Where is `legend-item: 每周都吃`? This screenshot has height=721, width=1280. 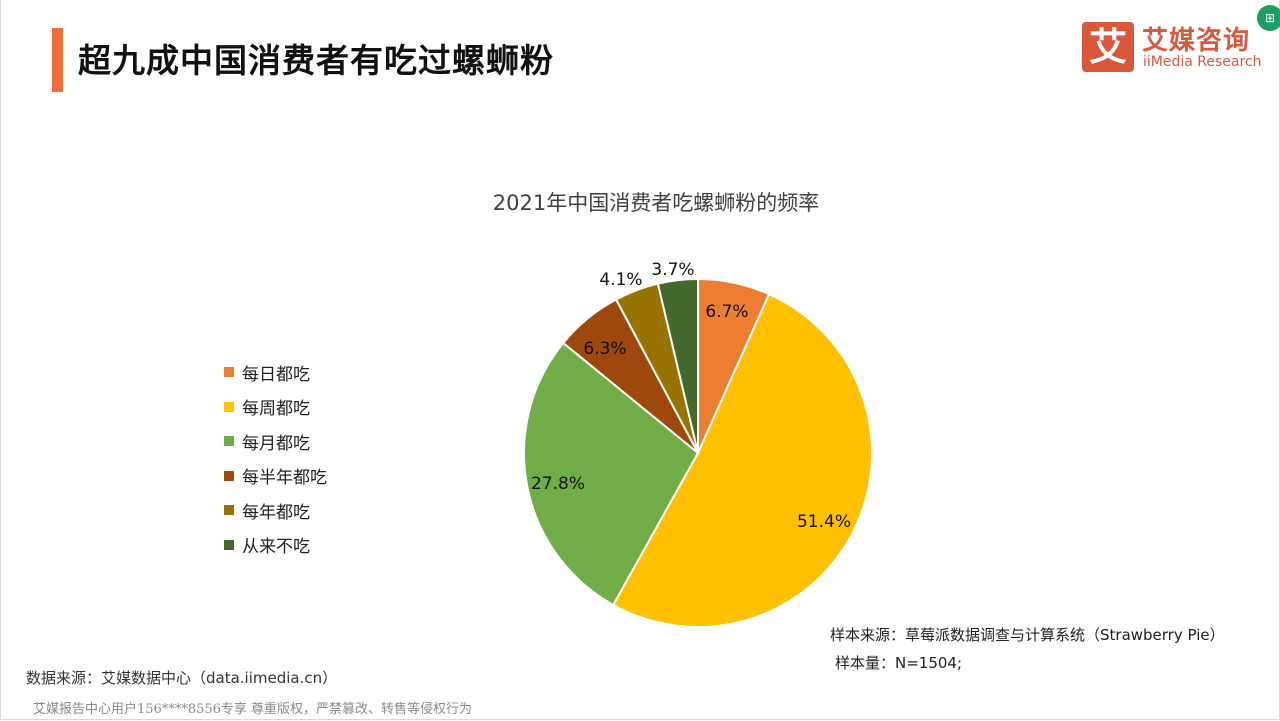 legend-item: 每周都吃 is located at coordinates (275, 407).